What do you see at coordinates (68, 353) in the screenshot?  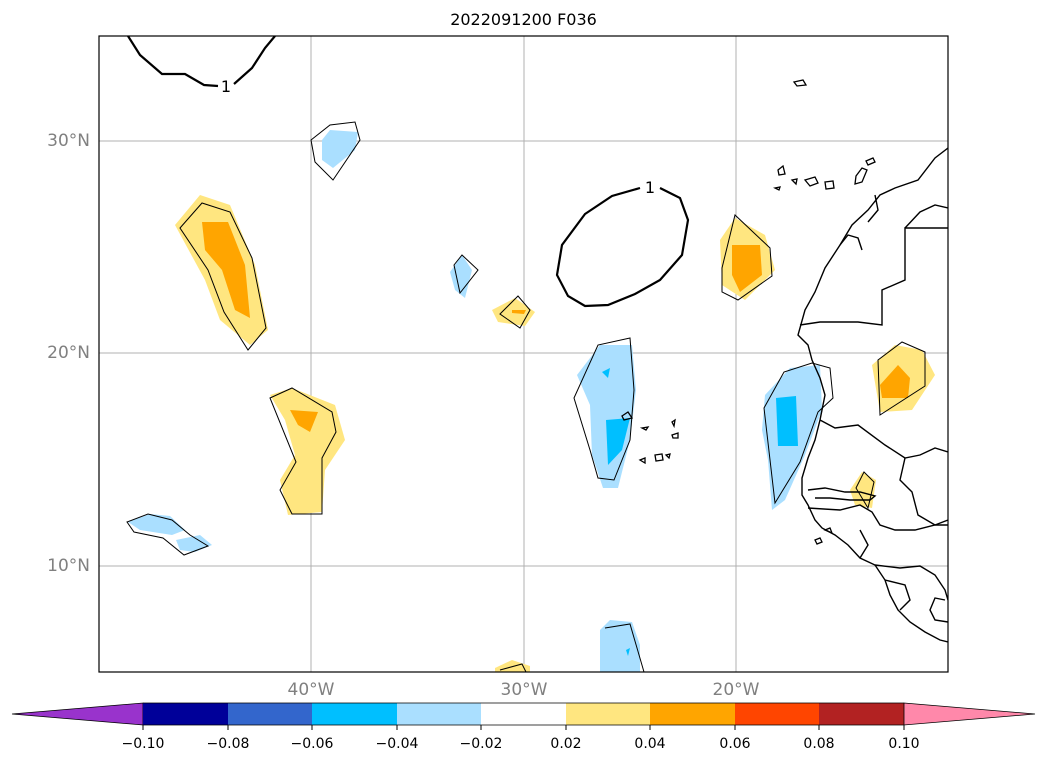 I see `lat-label: 20°N` at bounding box center [68, 353].